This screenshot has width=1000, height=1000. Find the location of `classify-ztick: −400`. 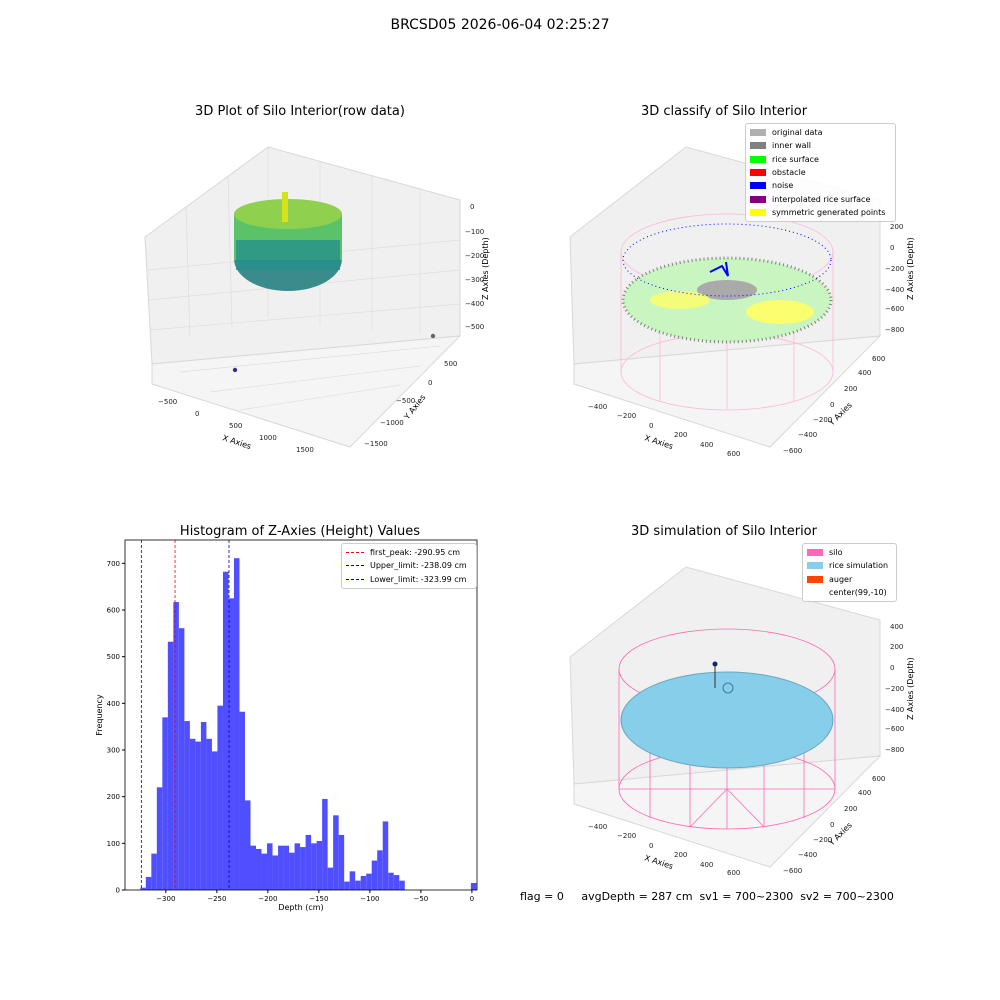

classify-ztick: −400 is located at coordinates (894, 290).